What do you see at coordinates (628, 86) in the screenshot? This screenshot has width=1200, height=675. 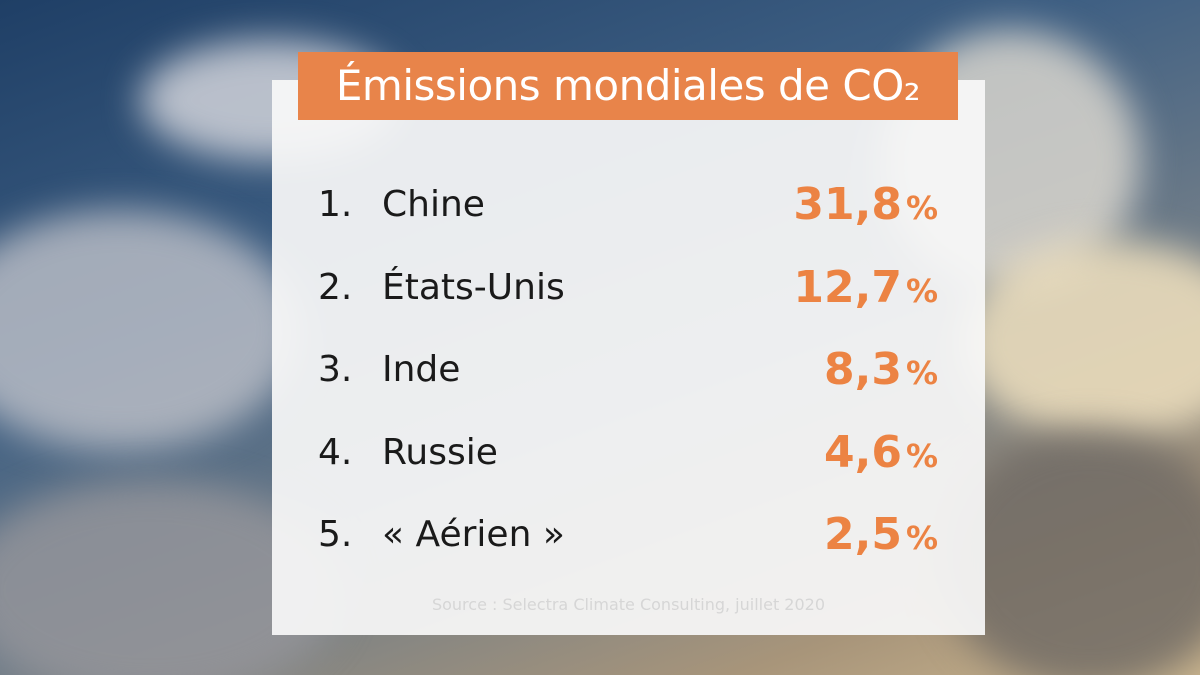 I see `title: Émissions mondiales de CO₂` at bounding box center [628, 86].